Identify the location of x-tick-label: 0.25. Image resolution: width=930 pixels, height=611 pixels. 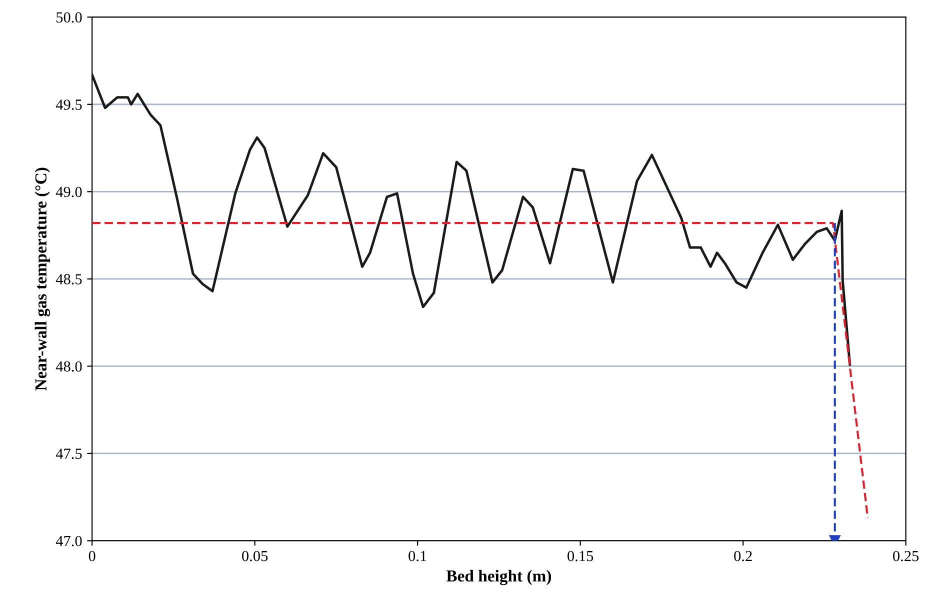
(906, 556).